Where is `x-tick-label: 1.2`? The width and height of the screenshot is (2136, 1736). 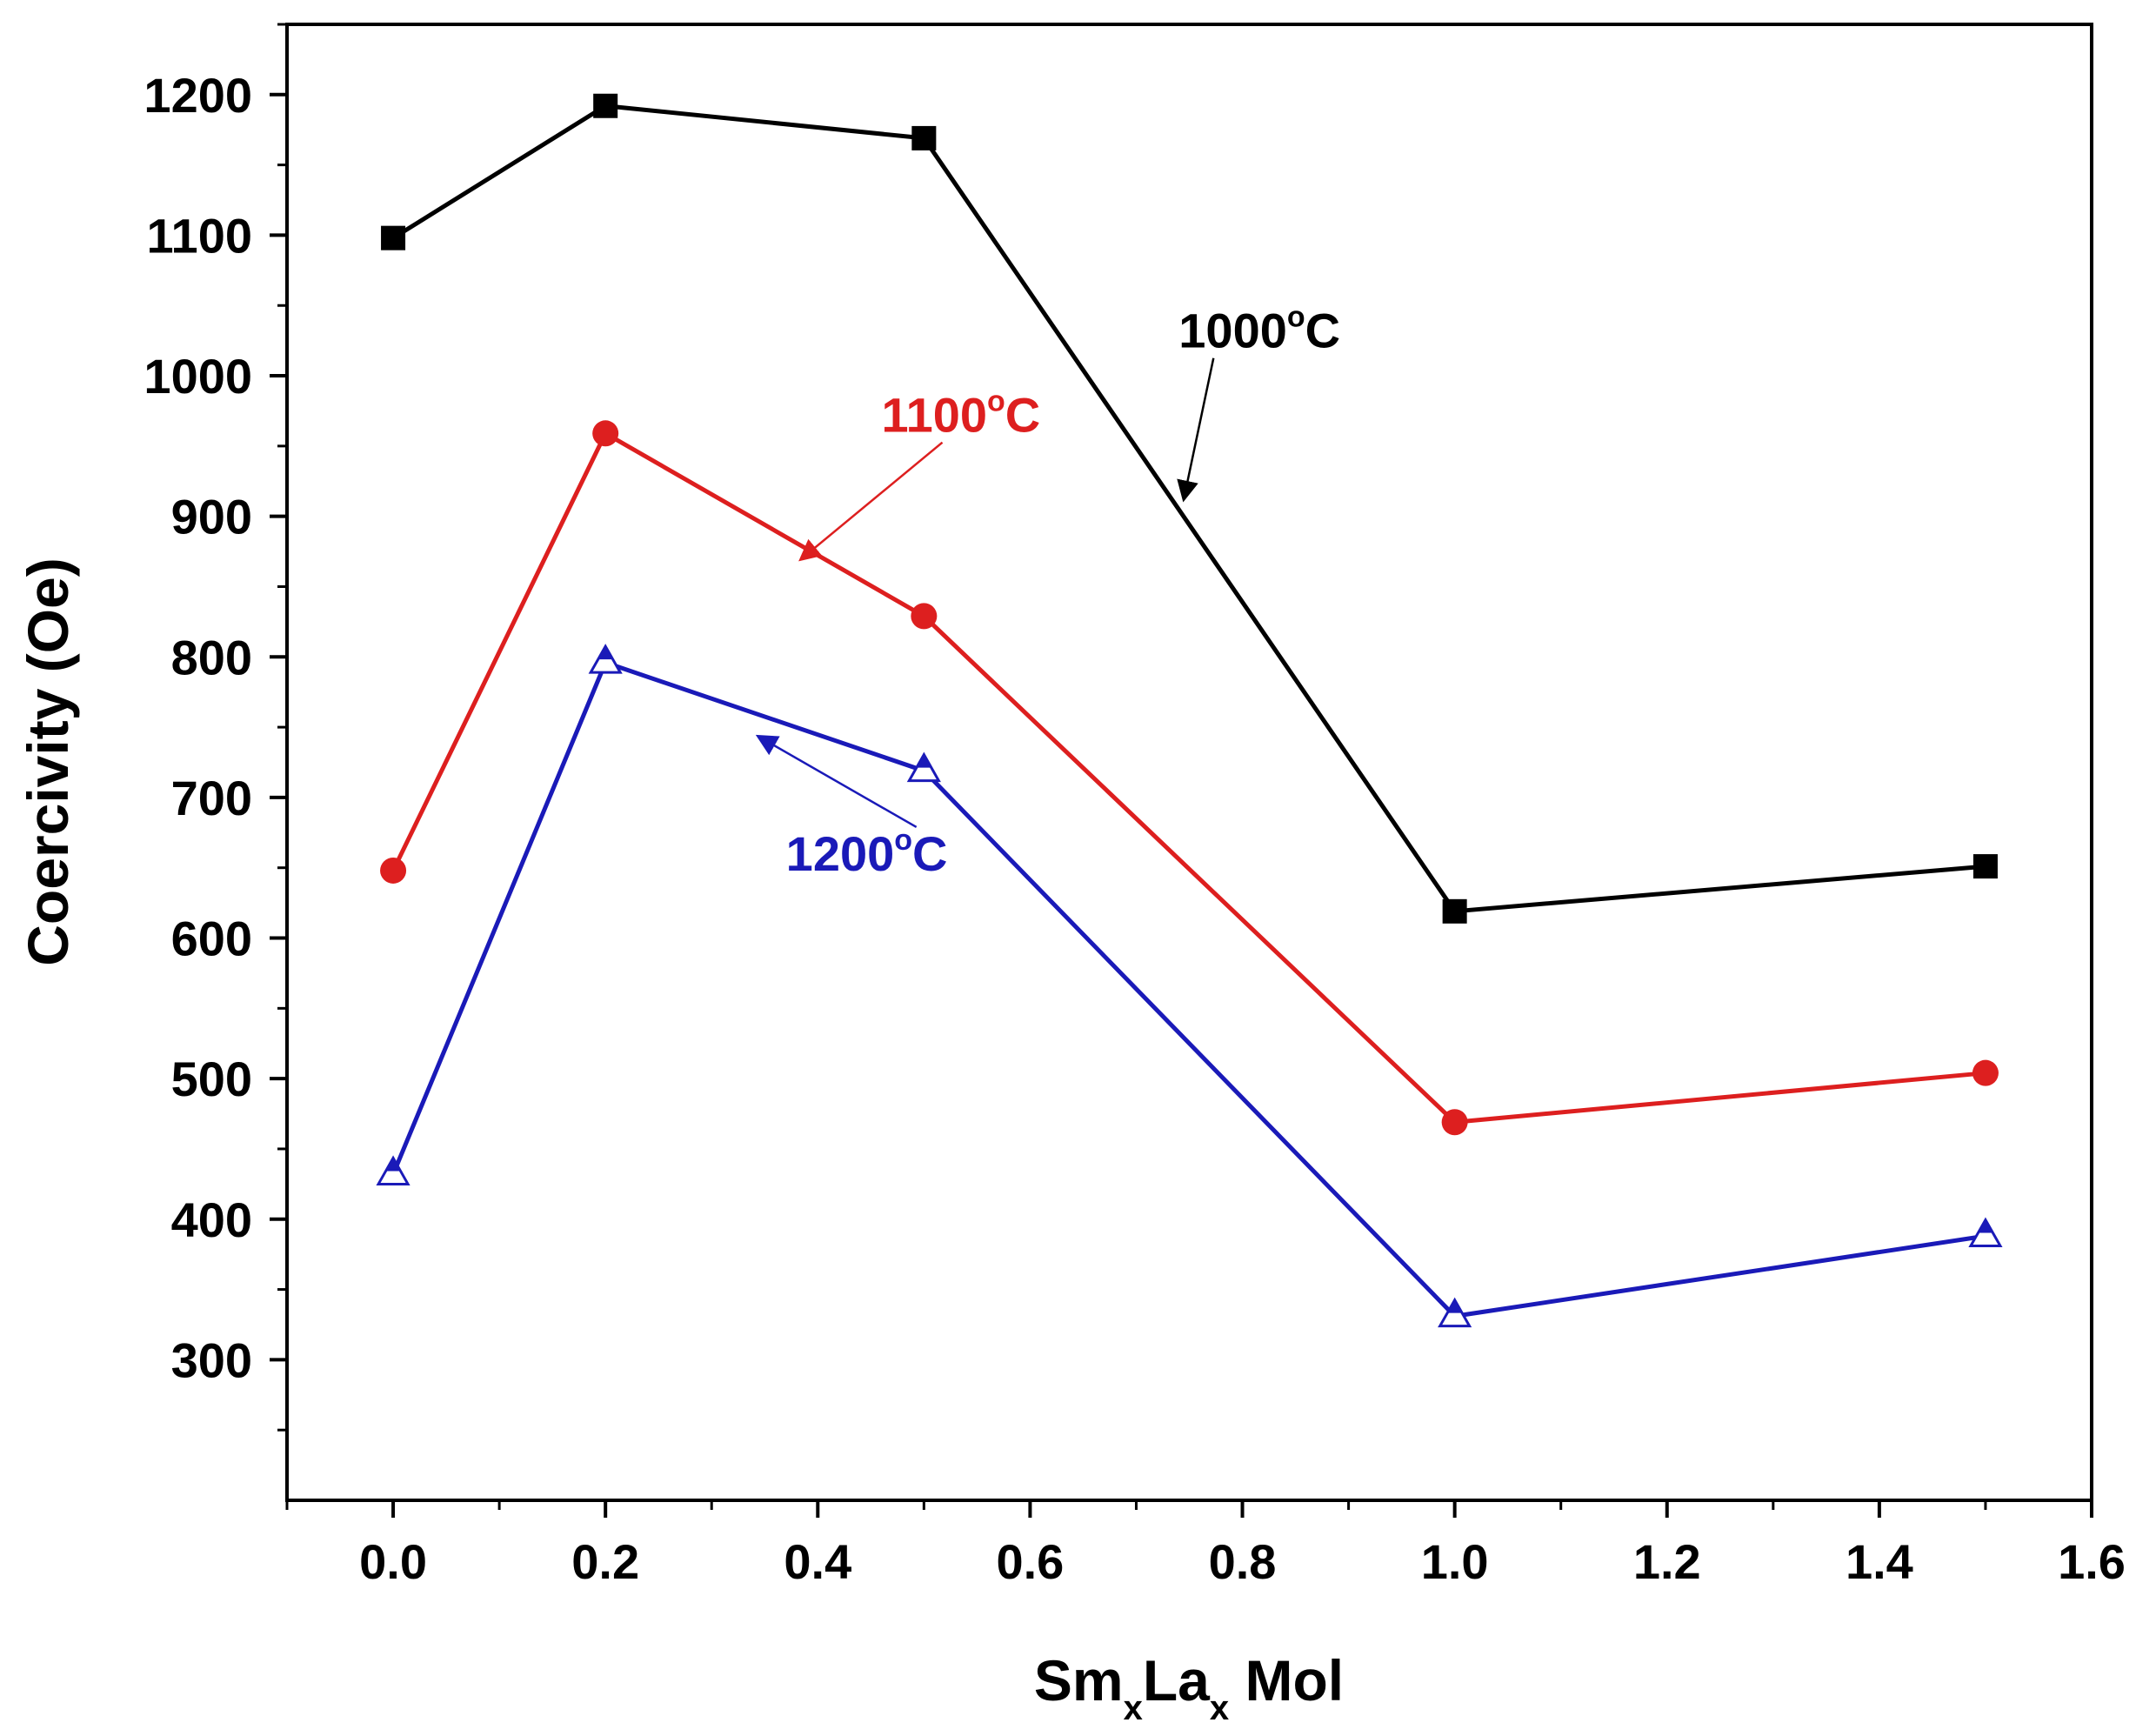 x-tick-label: 1.2 is located at coordinates (1667, 1561).